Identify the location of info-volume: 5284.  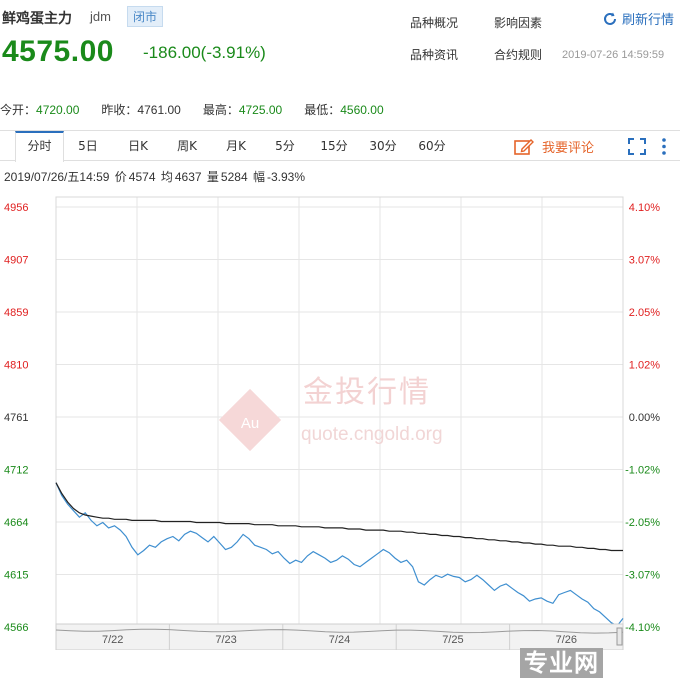
(234, 177).